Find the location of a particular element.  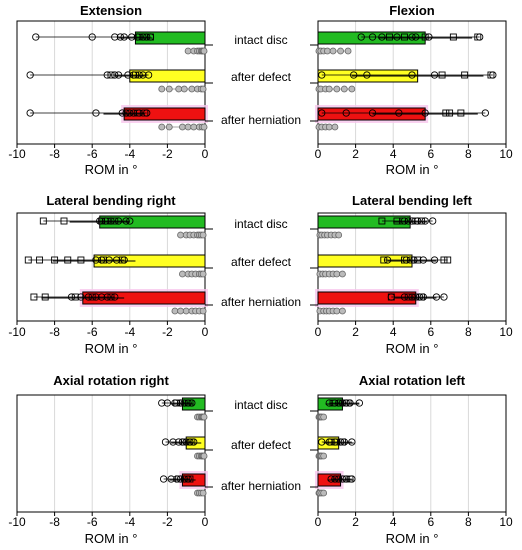

category-label: intact disc is located at coordinates (260, 405).